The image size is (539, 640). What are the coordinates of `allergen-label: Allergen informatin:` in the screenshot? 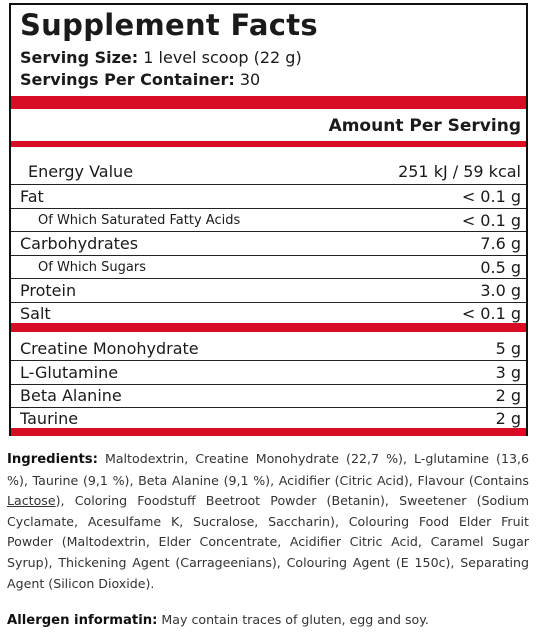 It's located at (82, 620).